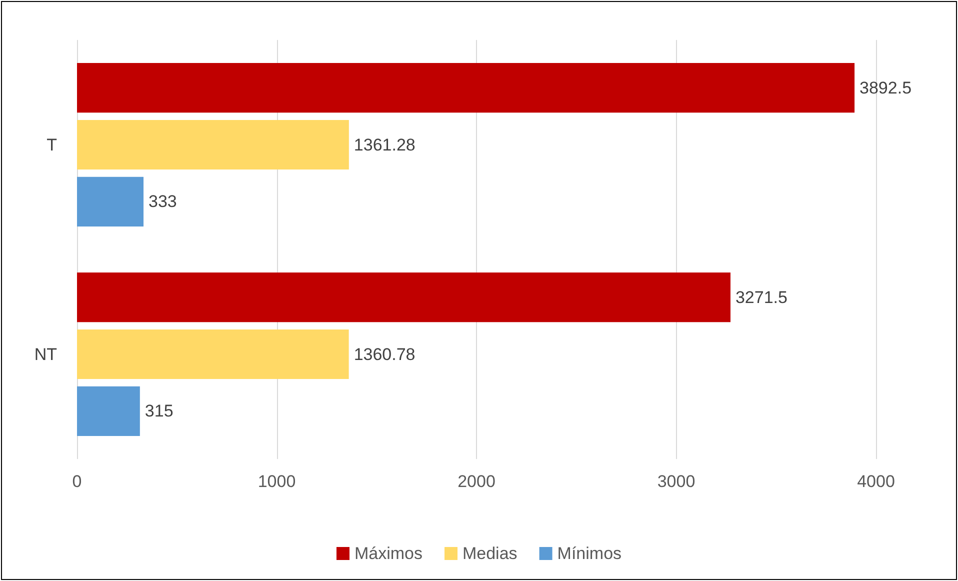  I want to click on x-tick-label: 2000, so click(477, 481).